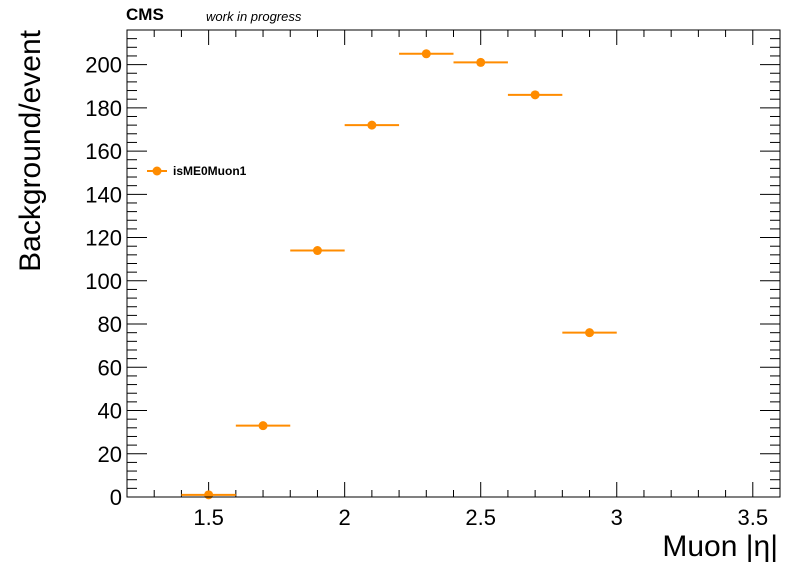 This screenshot has width=796, height=572. What do you see at coordinates (208, 517) in the screenshot?
I see `x-tick-label: 1.5` at bounding box center [208, 517].